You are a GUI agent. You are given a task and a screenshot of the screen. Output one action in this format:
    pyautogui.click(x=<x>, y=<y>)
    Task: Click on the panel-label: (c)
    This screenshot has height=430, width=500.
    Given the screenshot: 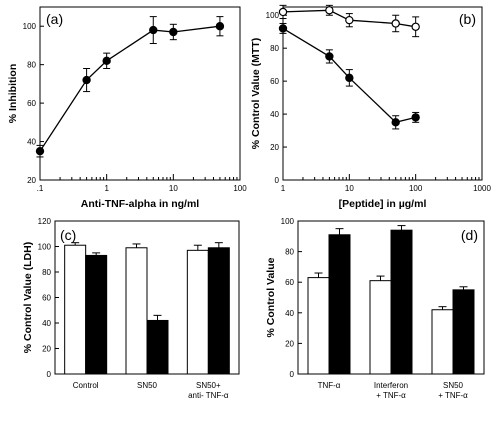 What is the action you would take?
    pyautogui.click(x=68, y=235)
    